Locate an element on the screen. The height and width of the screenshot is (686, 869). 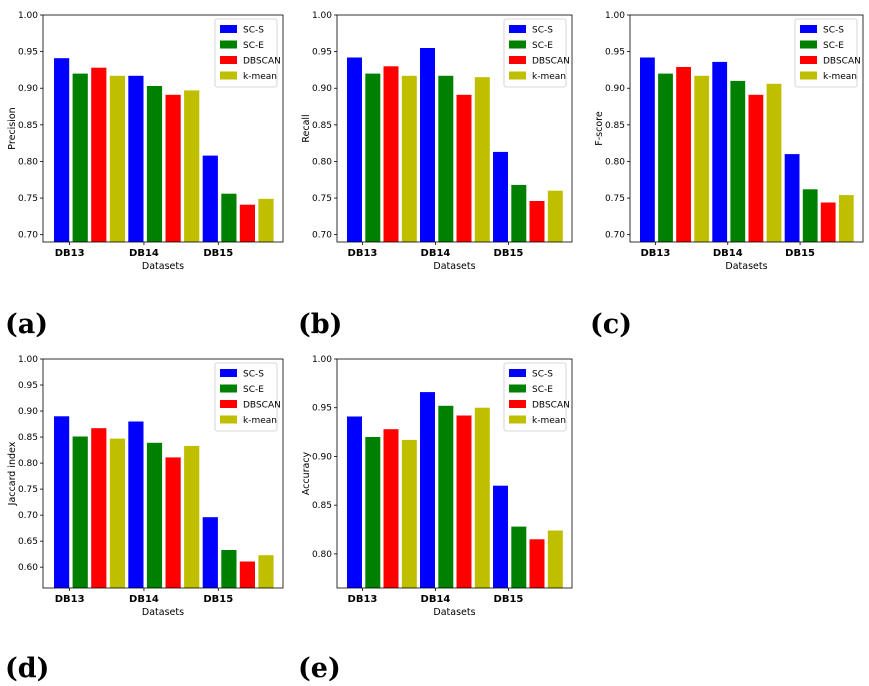
axes-frame is located at coordinates (454, 473).